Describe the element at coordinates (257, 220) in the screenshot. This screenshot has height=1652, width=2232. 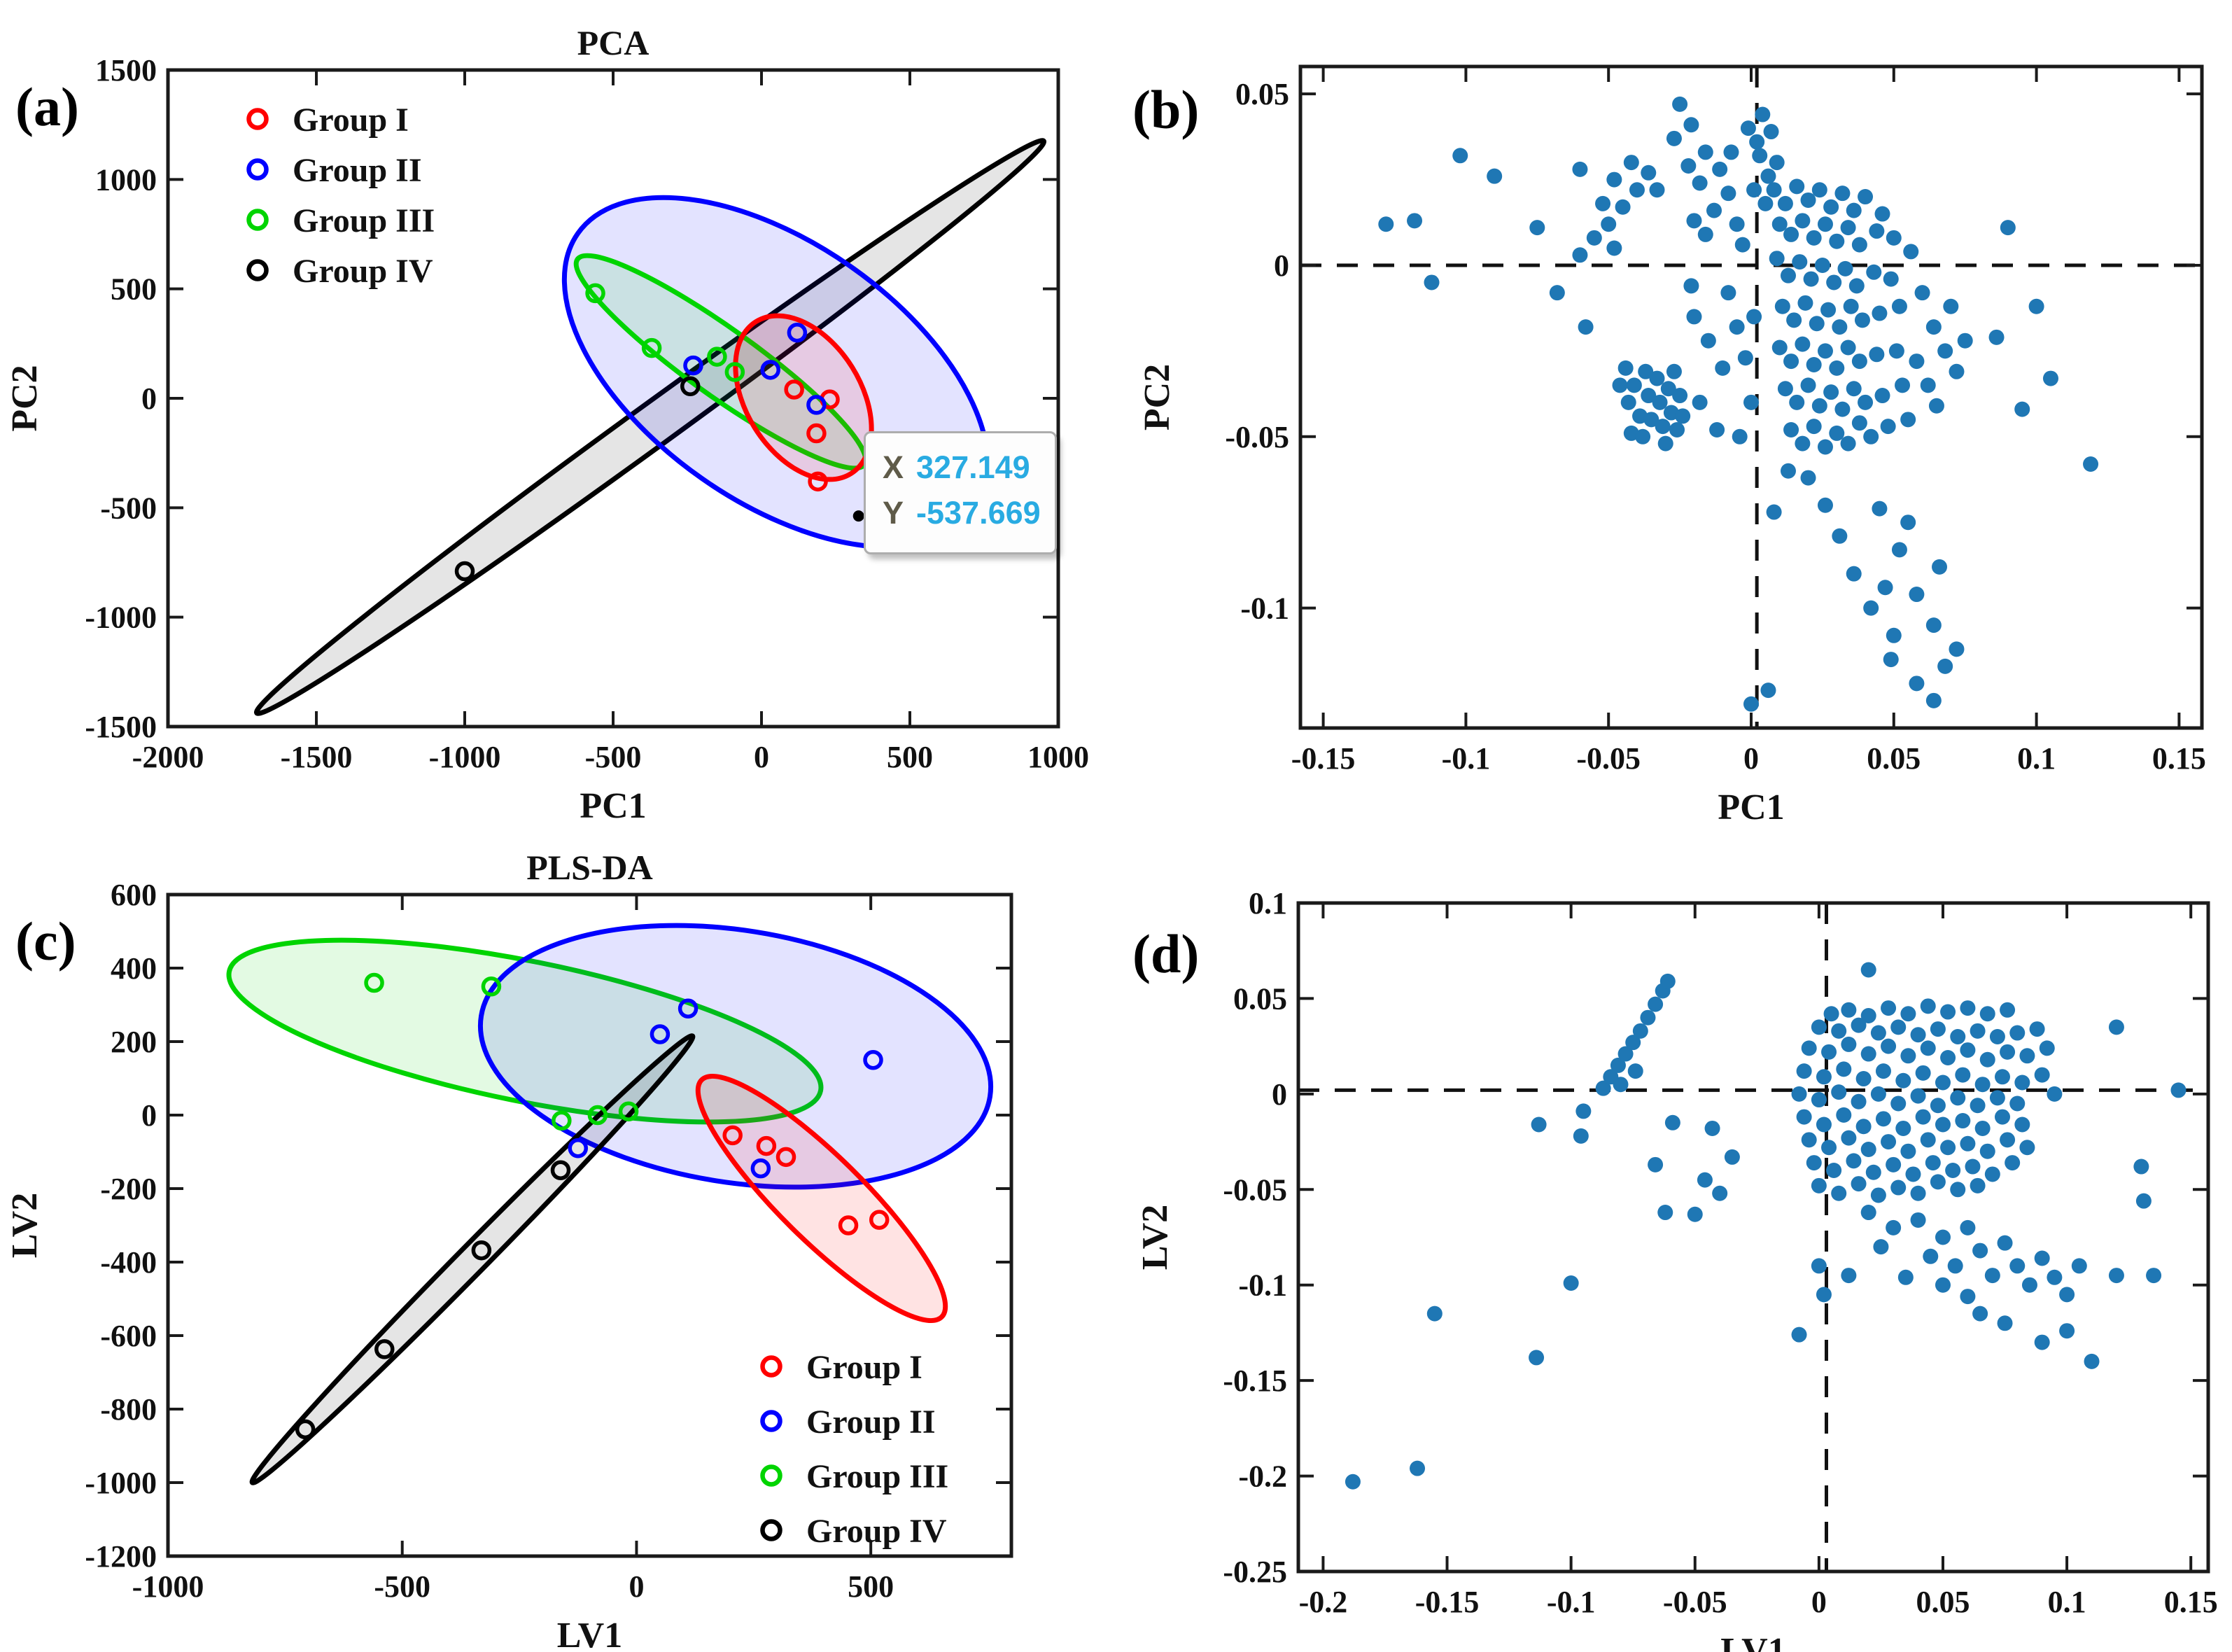
I see `legend-marker-group-iii` at that location.